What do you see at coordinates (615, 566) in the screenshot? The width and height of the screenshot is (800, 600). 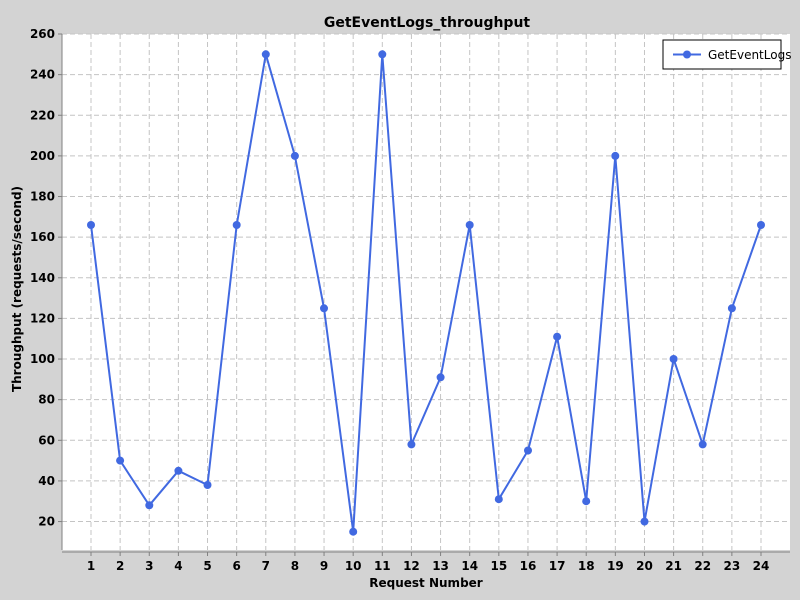 I see `x-tick-label: 19` at bounding box center [615, 566].